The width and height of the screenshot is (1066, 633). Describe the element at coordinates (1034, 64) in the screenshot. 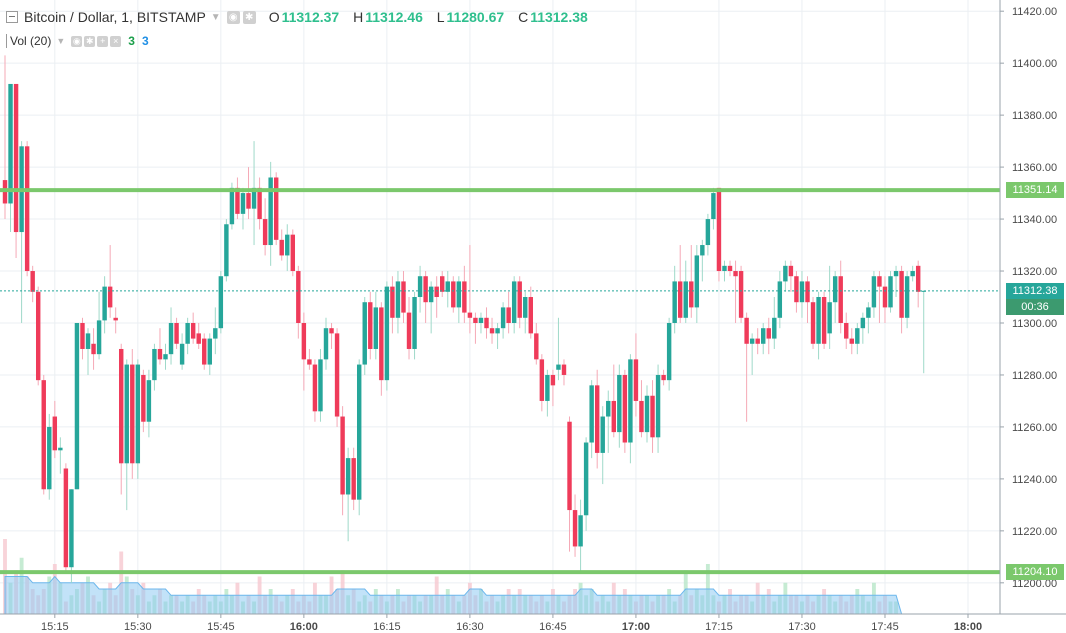

I see `price-tick-label: 11400.00` at that location.